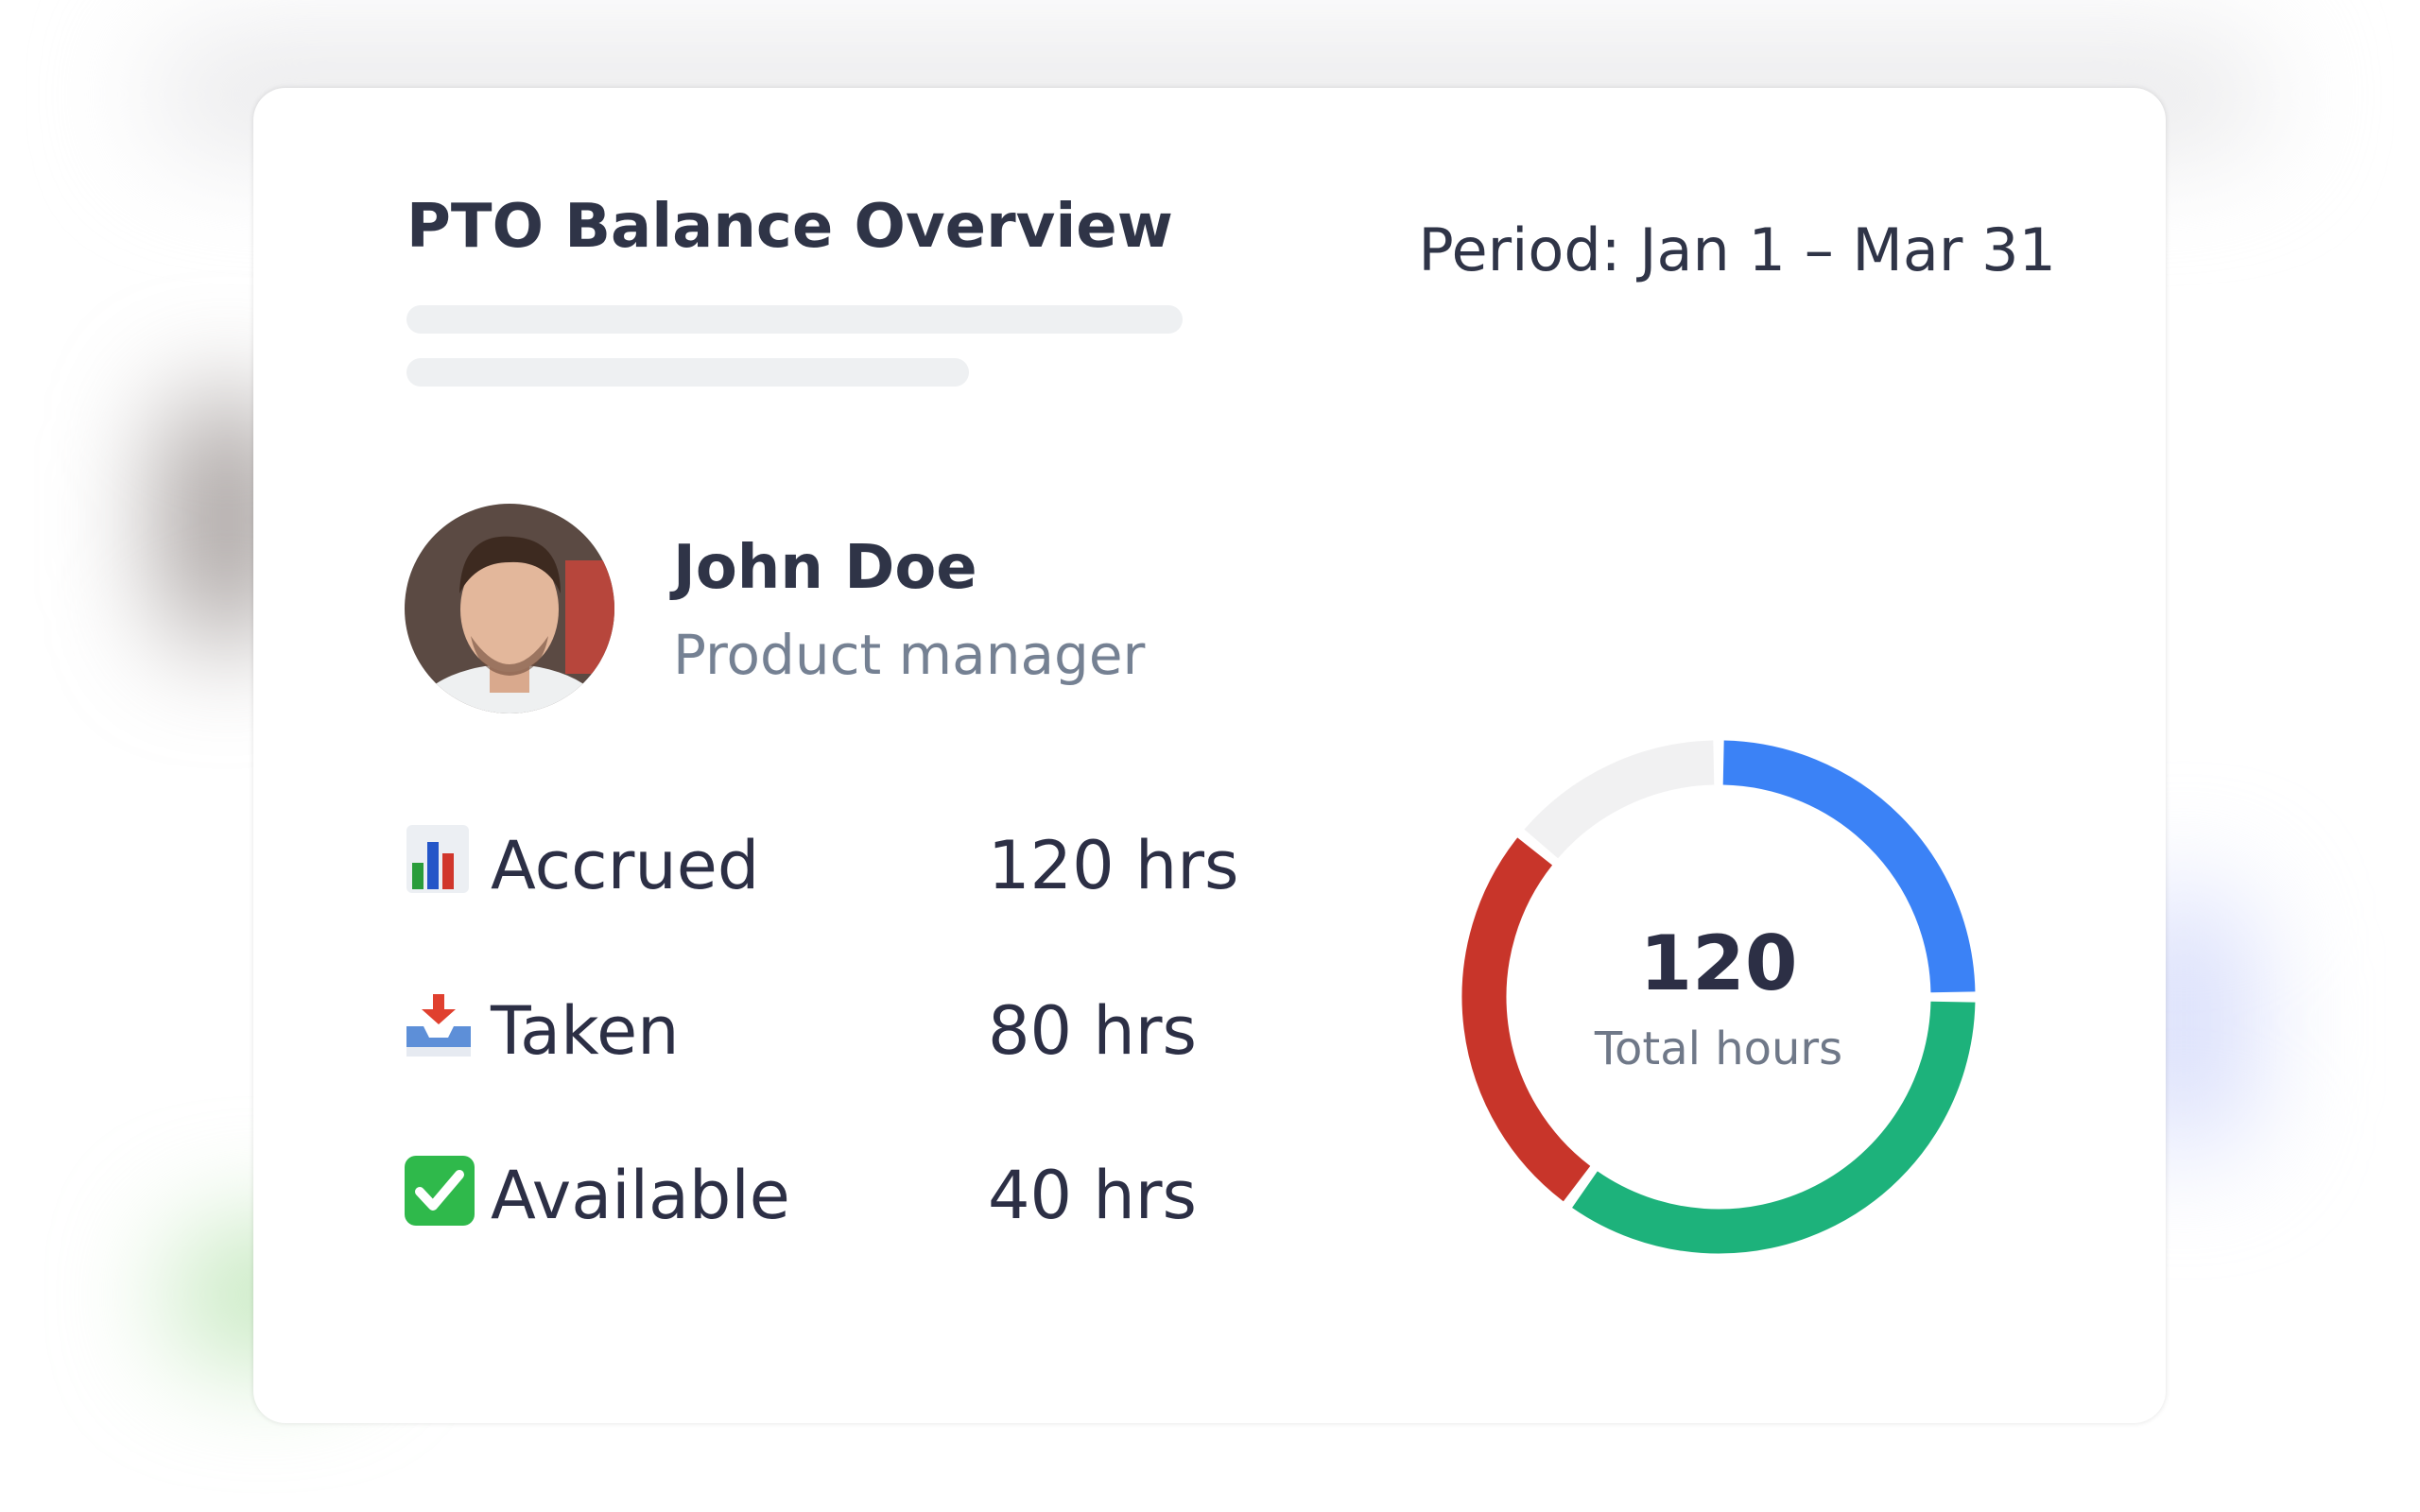 The image size is (2420, 1512). Describe the element at coordinates (1092, 1195) in the screenshot. I see `stat-value: 40 hrs` at that location.